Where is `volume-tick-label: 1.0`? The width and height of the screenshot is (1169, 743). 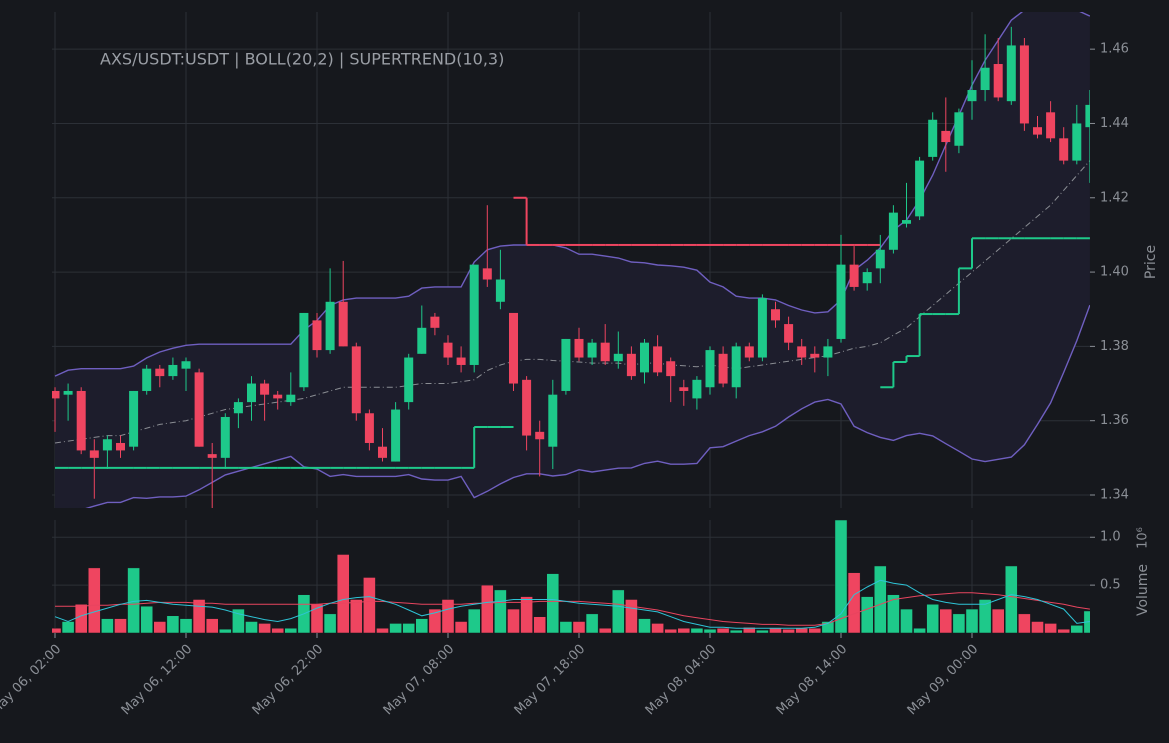 volume-tick-label: 1.0 is located at coordinates (1110, 537).